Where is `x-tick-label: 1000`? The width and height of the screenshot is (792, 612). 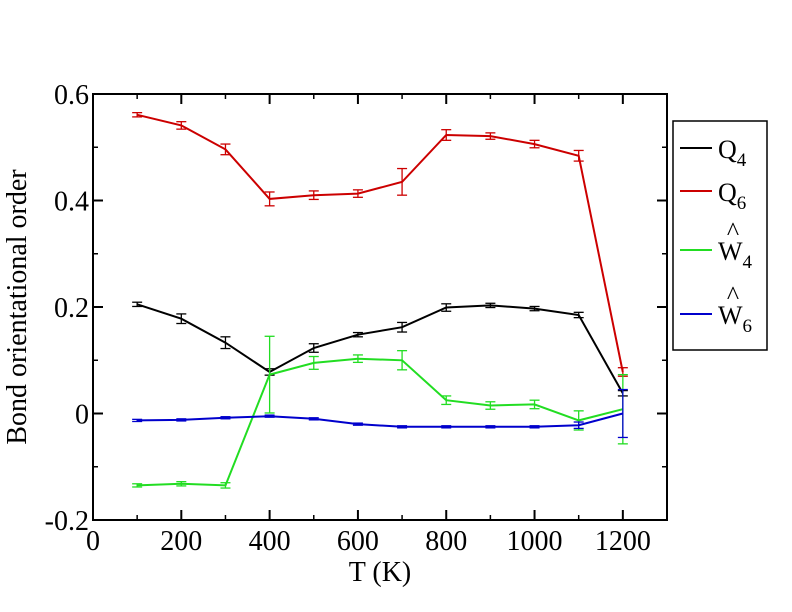
x-tick-label: 1000 is located at coordinates (535, 541).